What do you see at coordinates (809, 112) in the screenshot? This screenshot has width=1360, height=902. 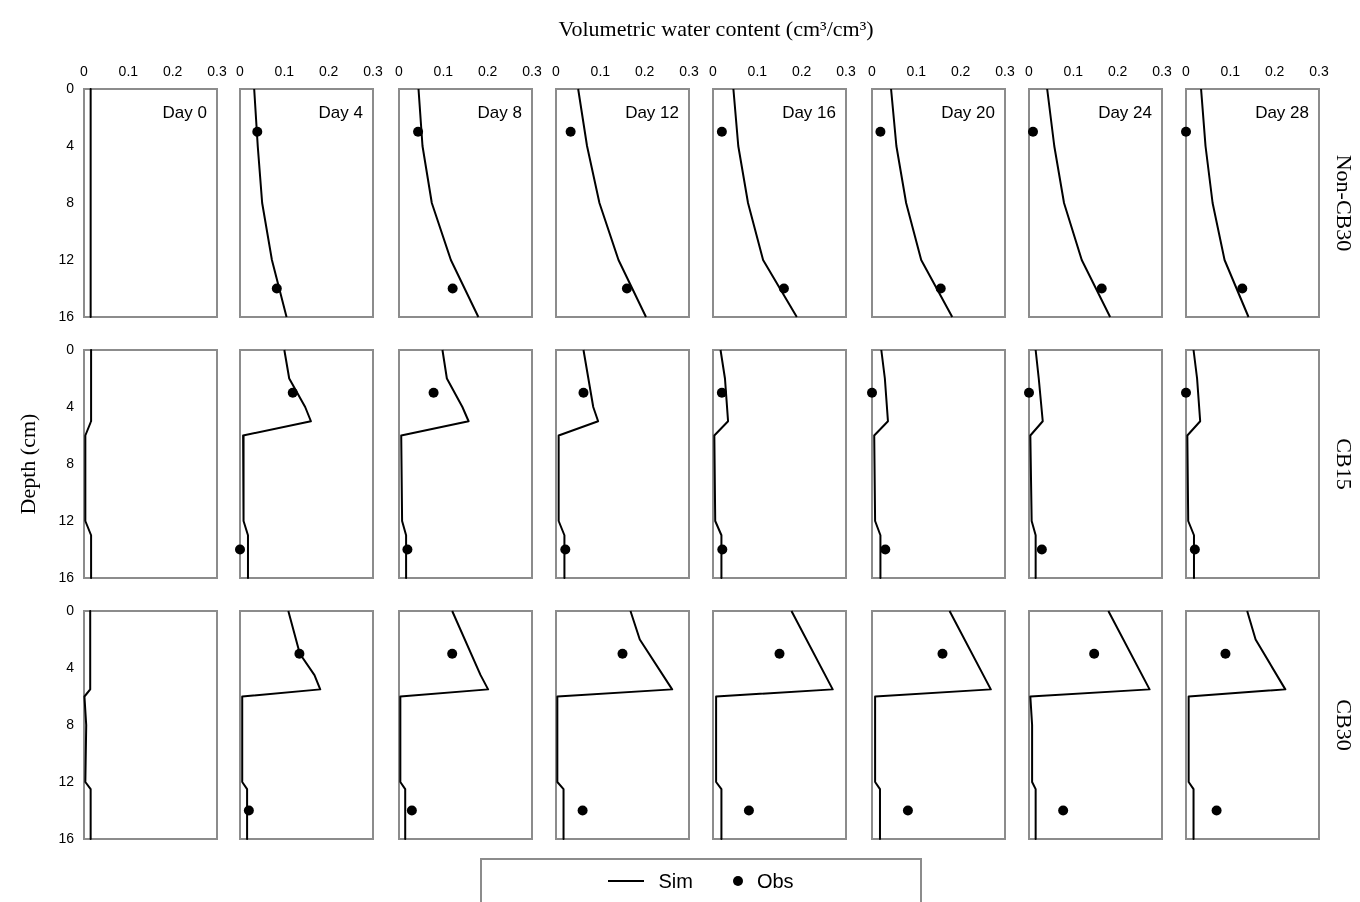 I see `text: Day 16` at bounding box center [809, 112].